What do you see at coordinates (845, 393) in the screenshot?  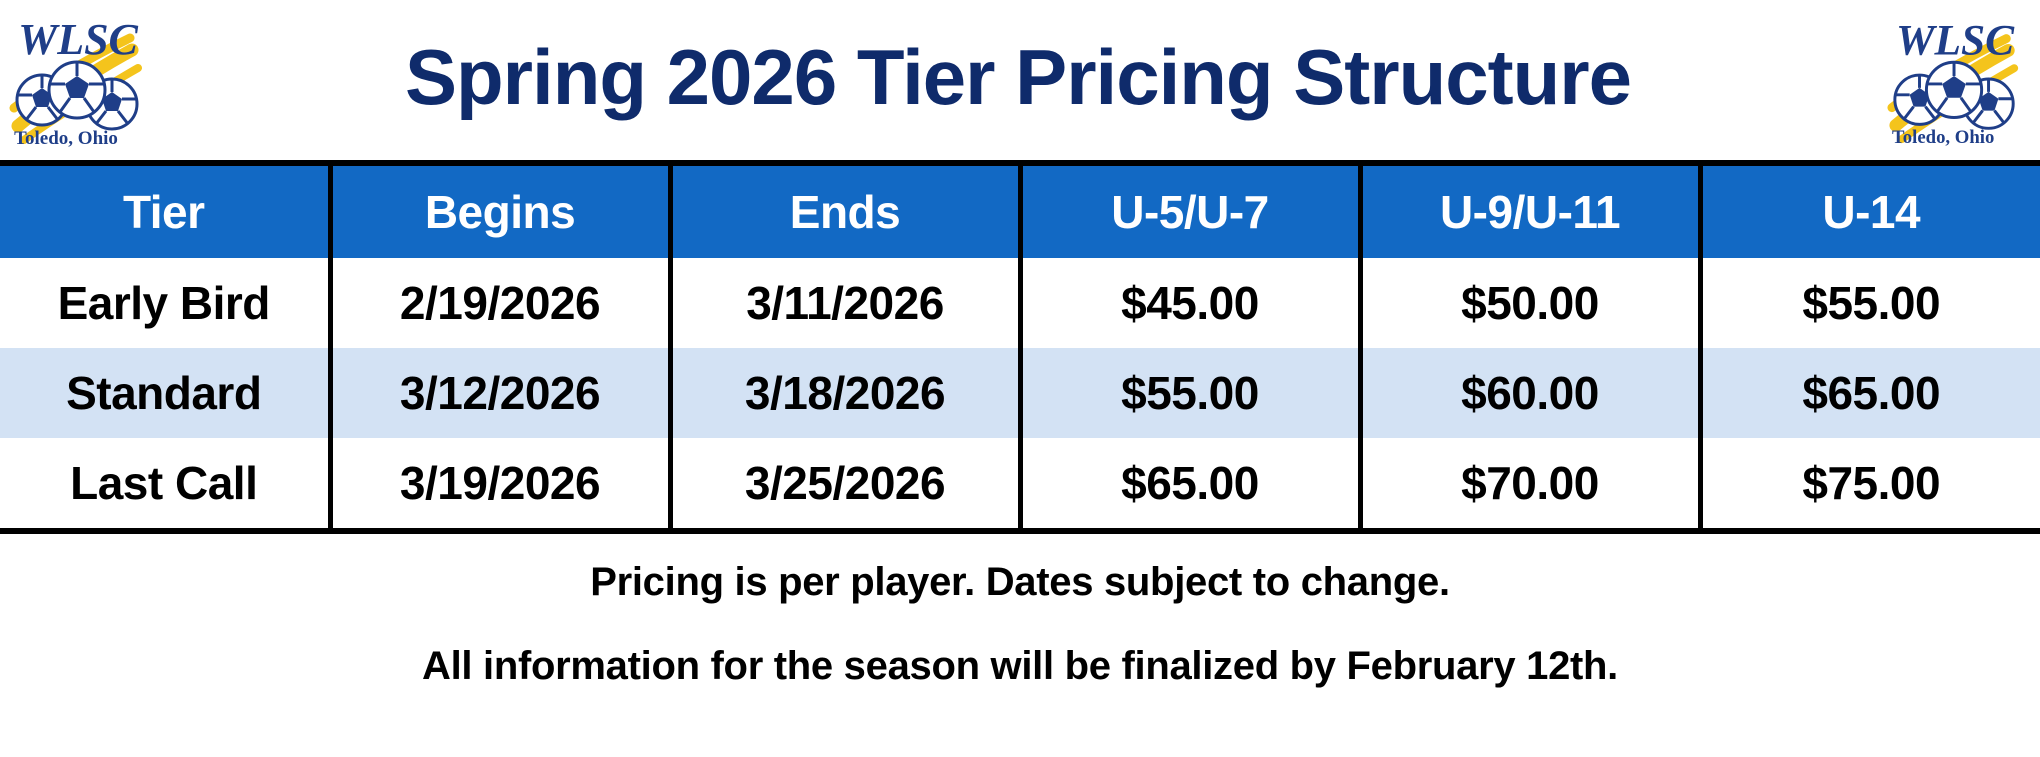 I see `cell-ends: 3/18/2026` at bounding box center [845, 393].